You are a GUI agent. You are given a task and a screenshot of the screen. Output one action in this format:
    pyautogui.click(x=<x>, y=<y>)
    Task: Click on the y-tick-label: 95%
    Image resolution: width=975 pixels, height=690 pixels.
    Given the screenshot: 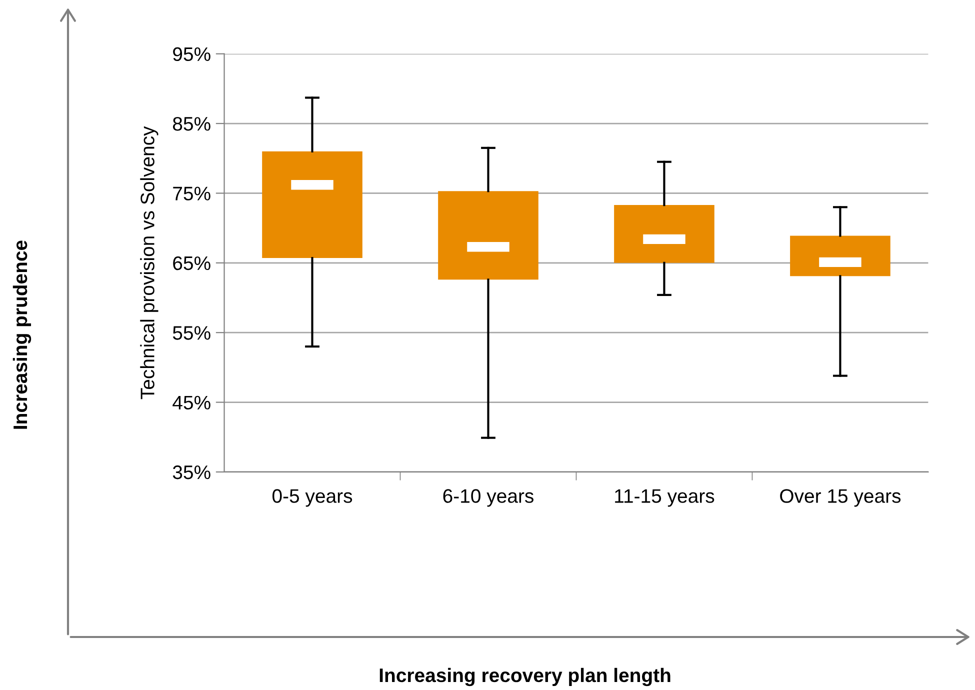 What is the action you would take?
    pyautogui.click(x=191, y=54)
    